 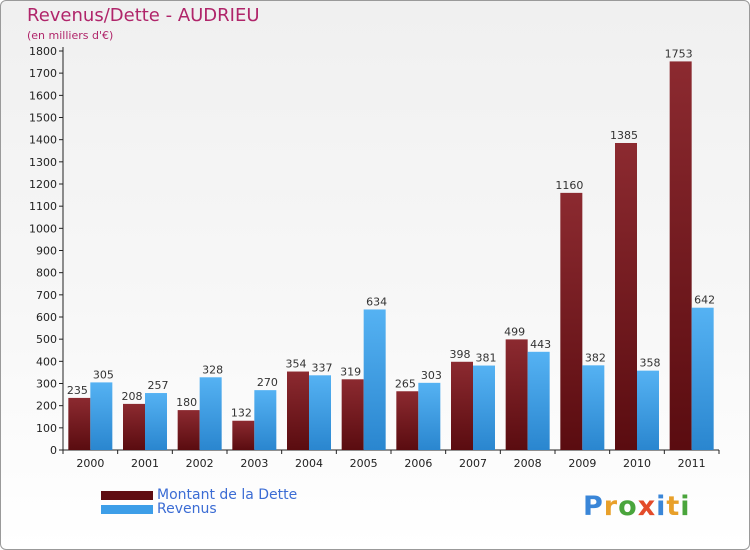 What do you see at coordinates (540, 344) in the screenshot?
I see `data-label-revenus-2008: 443` at bounding box center [540, 344].